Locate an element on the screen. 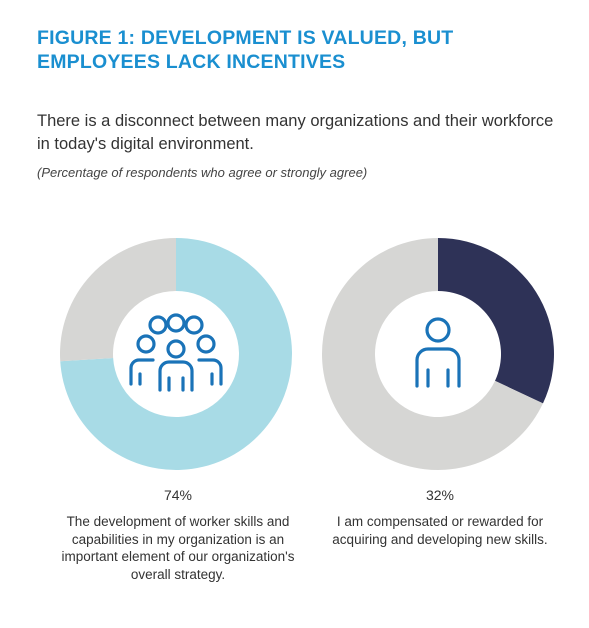  donut-2-remainder-slice is located at coordinates (432, 354).